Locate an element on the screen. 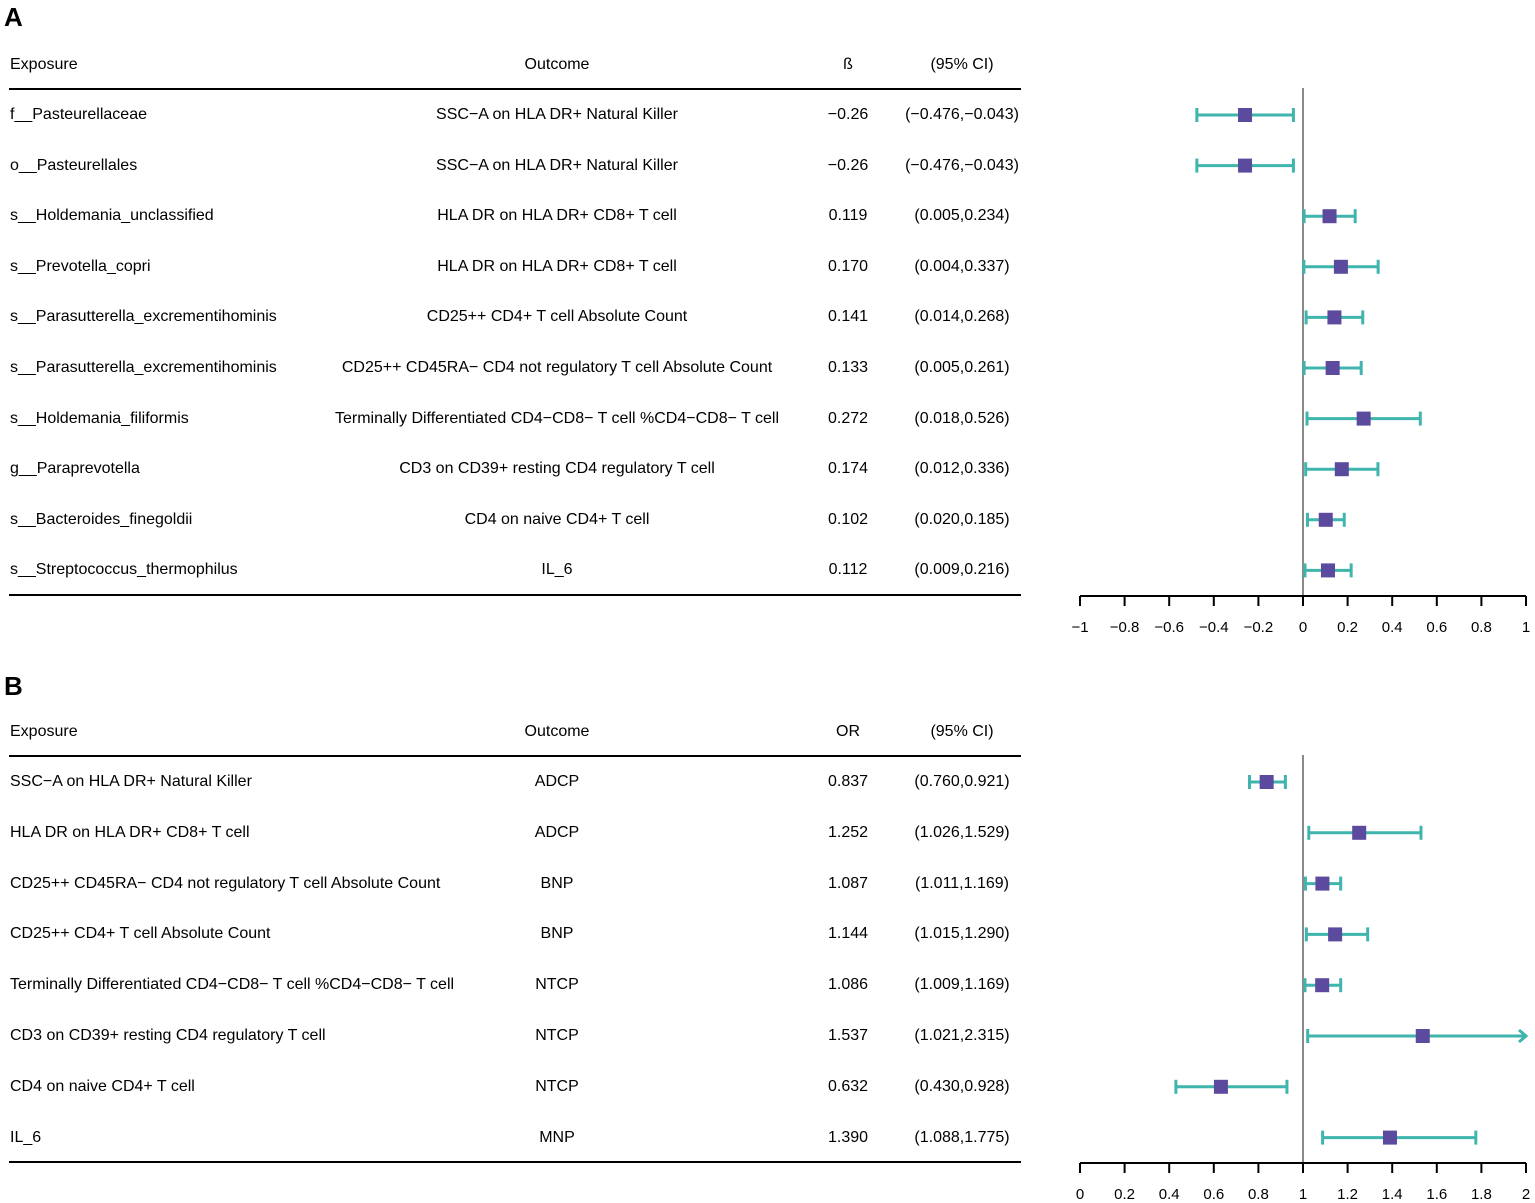  panel-a-row-4-ci: (0.004,0.337) is located at coordinates (962, 266).